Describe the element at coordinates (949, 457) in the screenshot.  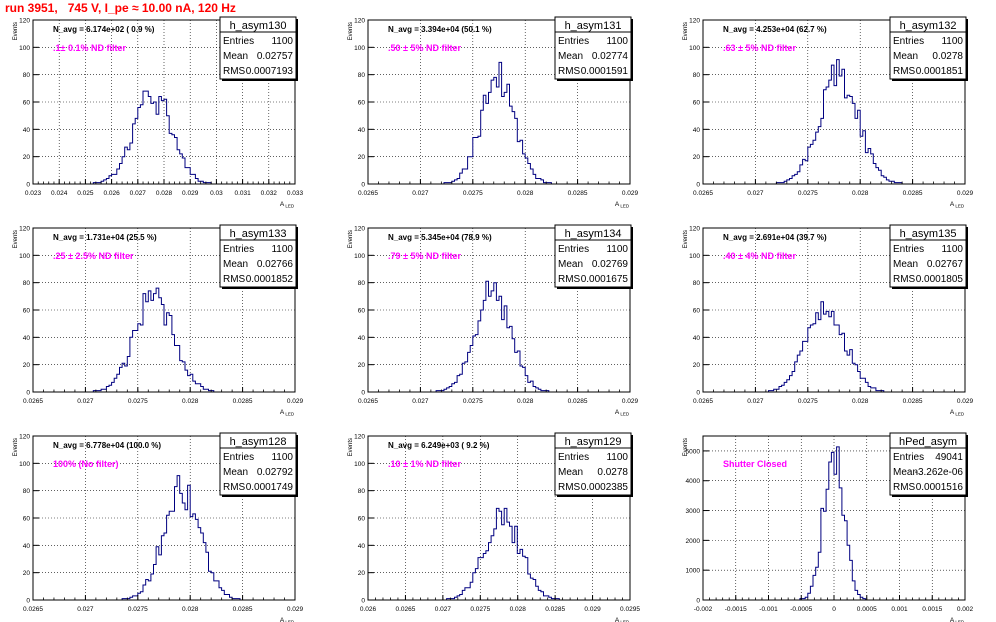
I see `stats-value: 49041` at that location.